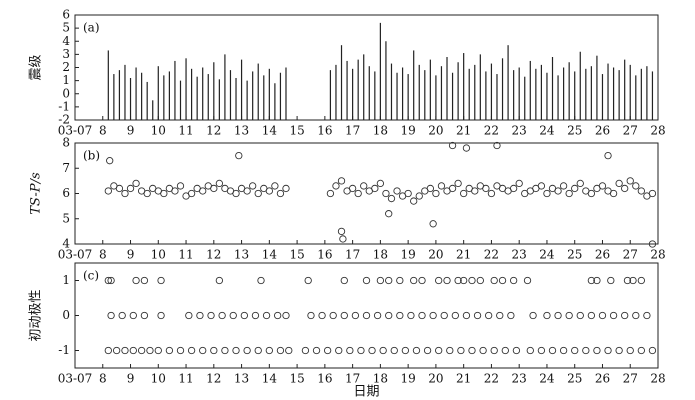 The image size is (695, 400). I want to click on x-tick-label: 13, so click(241, 131).